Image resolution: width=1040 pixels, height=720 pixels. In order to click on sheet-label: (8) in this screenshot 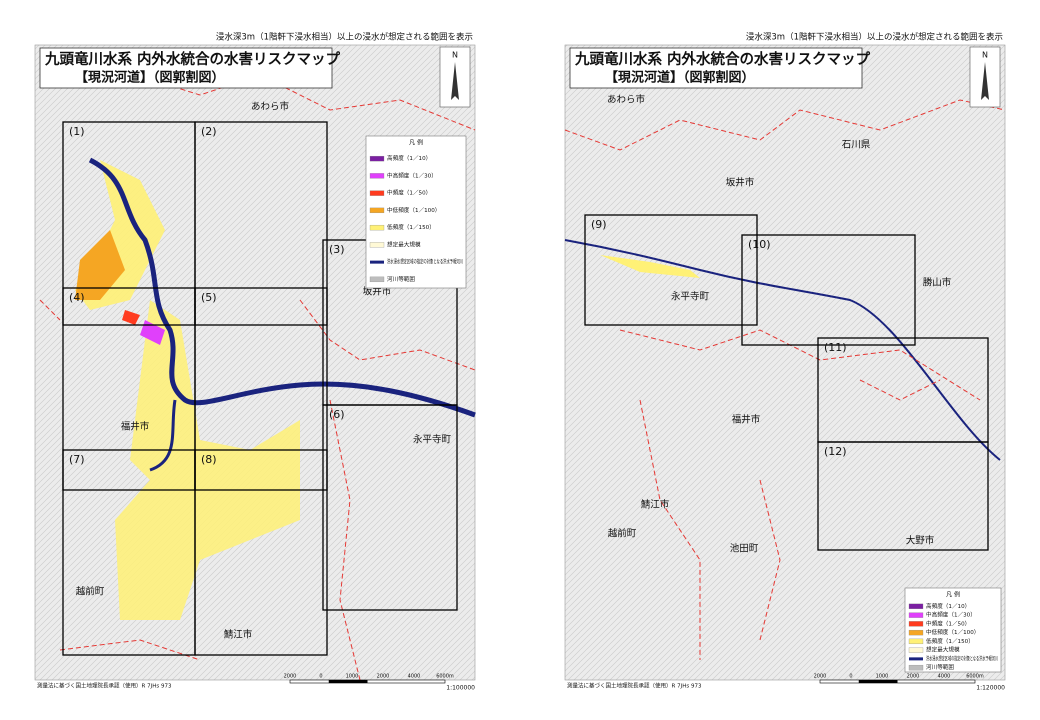, I will do `click(209, 459)`.